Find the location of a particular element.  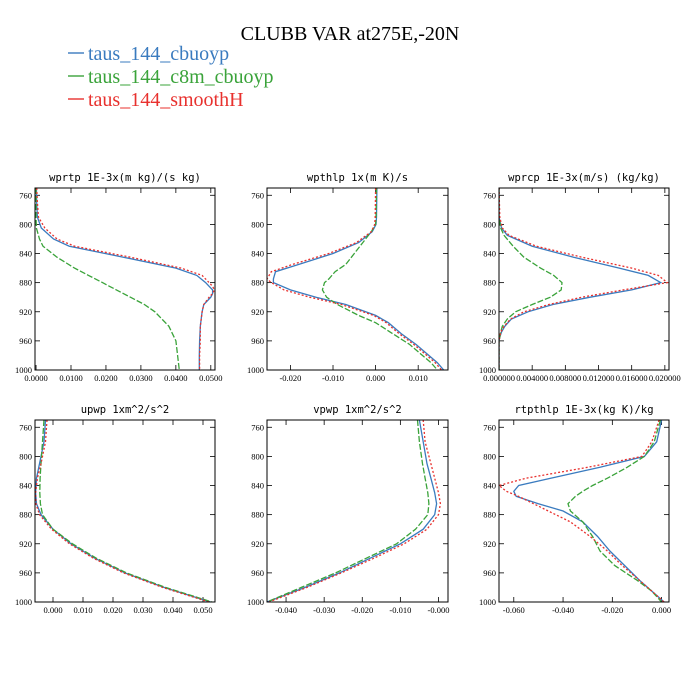

legend-item-1: taus_144_cbuoyp is located at coordinates (148, 54).